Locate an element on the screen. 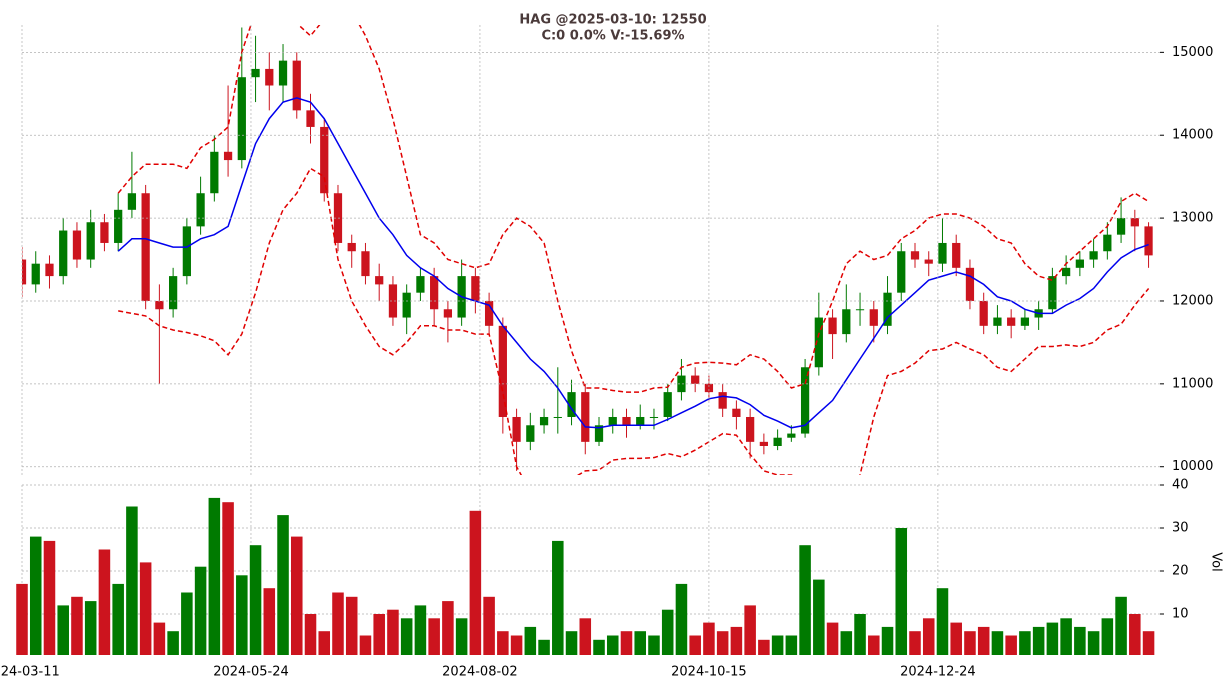  y-tick-label: 11000 is located at coordinates (1192, 383).